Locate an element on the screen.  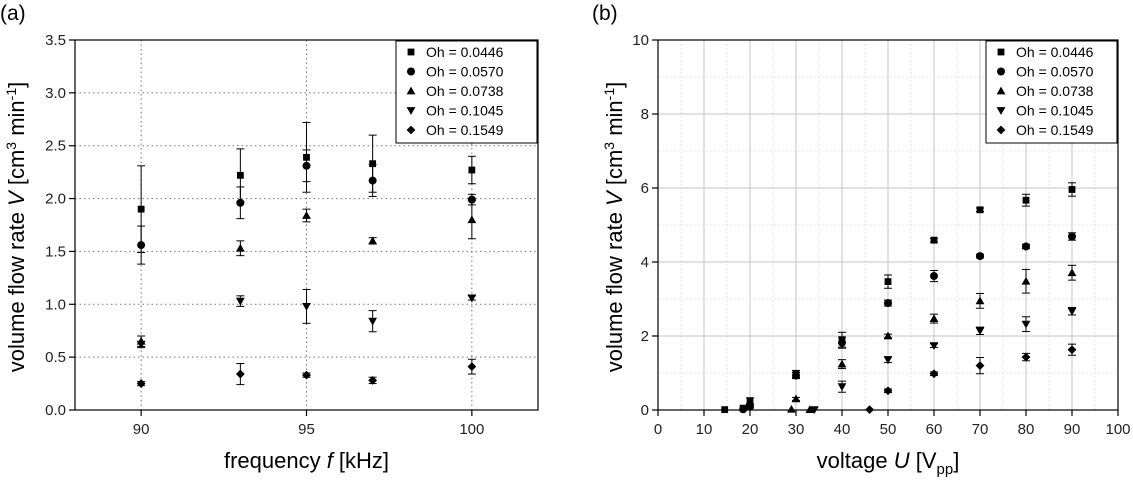
y-tick-label: 2.0 is located at coordinates (55, 199).